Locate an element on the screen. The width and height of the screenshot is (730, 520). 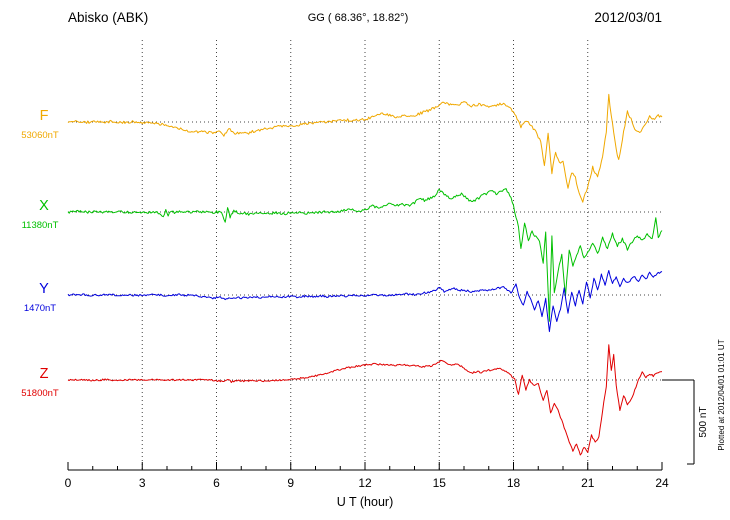
x-tick-label: 3 is located at coordinates (142, 483).